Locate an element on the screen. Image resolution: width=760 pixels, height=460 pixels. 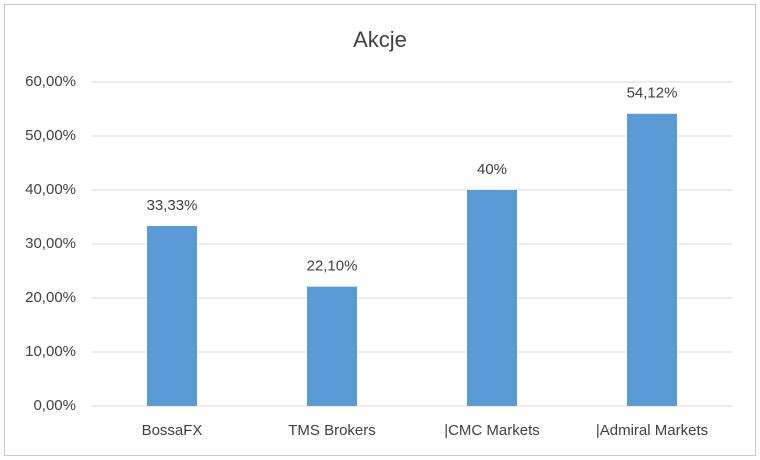
chart-title: Akcje is located at coordinates (380, 39).